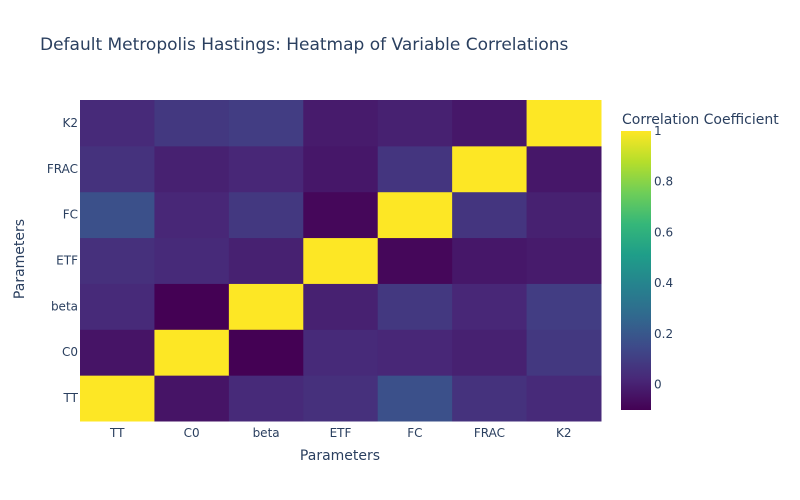 This screenshot has height=500, width=800. Describe the element at coordinates (663, 258) in the screenshot. I see `colorbar-ticks: 0 0.2 0.4 0.6 0.8 1` at that location.